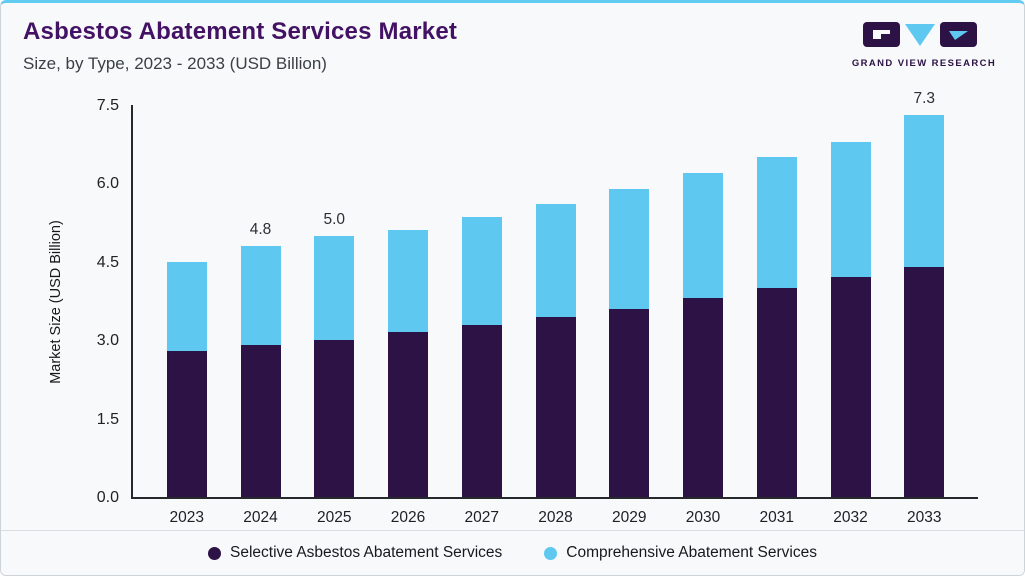  What do you see at coordinates (107, 105) in the screenshot?
I see `y-tick-label: 7.5` at bounding box center [107, 105].